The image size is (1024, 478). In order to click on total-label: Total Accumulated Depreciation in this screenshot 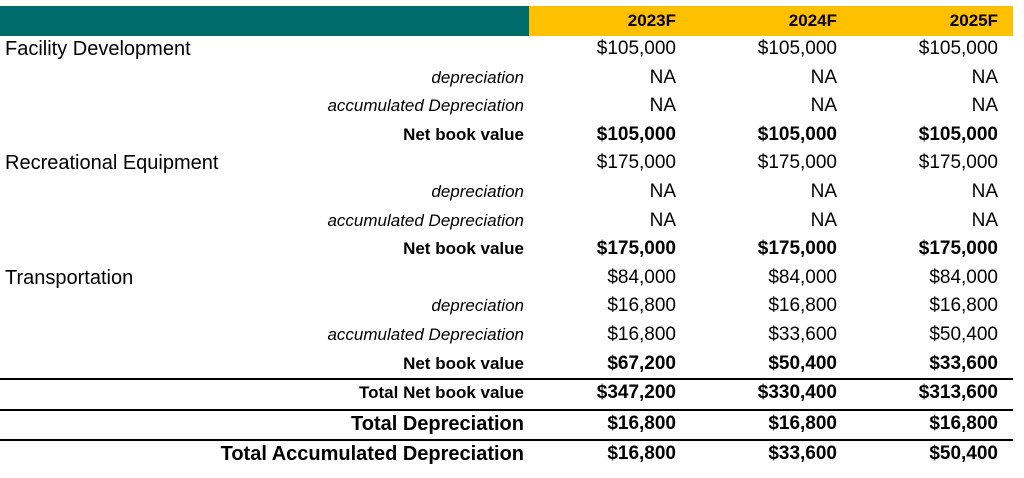, I will do `click(372, 454)`.